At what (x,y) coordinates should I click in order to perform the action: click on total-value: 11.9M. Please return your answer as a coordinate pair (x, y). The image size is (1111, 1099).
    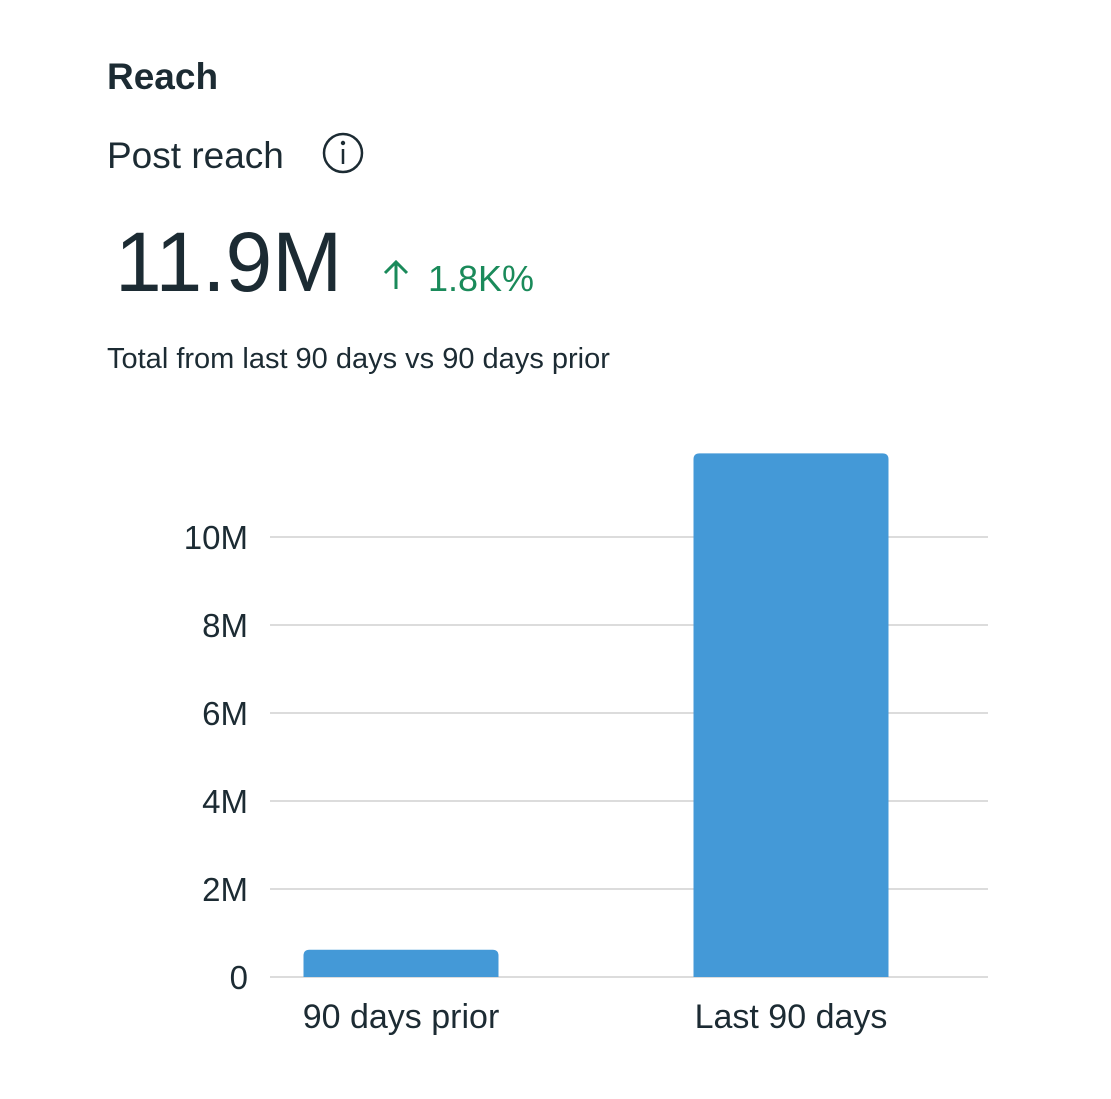
    Looking at the image, I should click on (228, 262).